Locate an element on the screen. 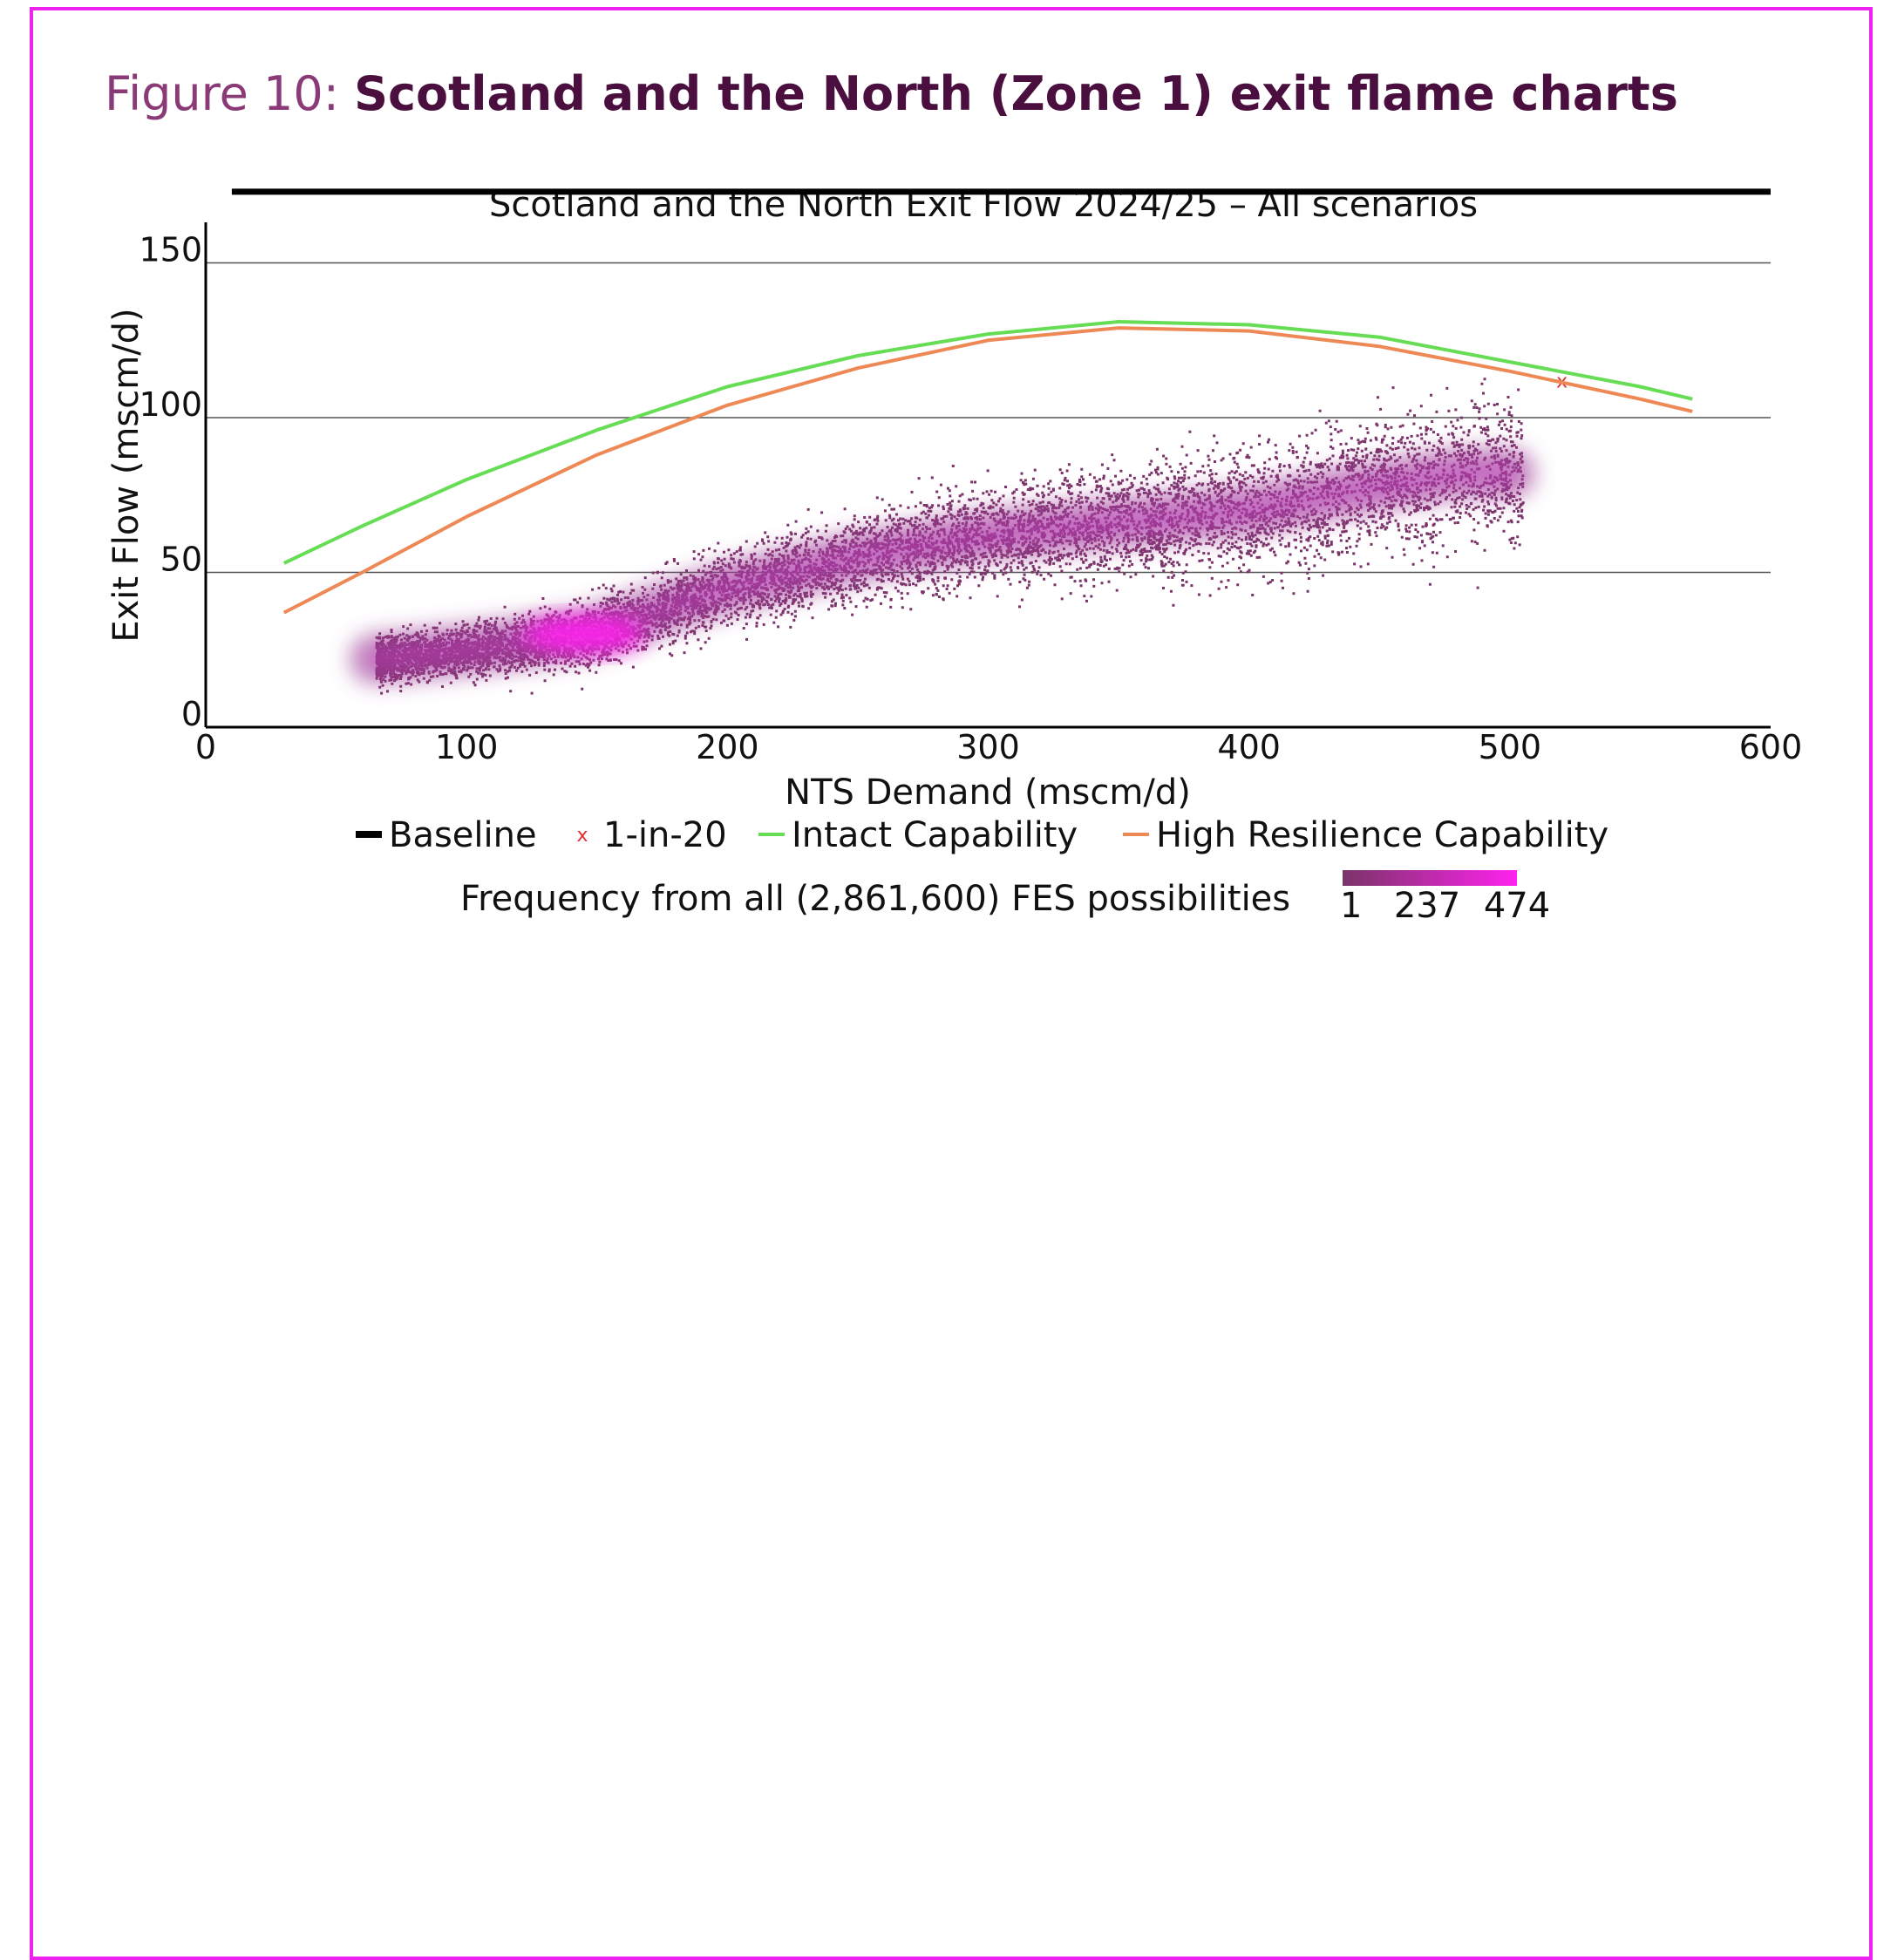 This screenshot has height=1960, width=1877. colorbar-tick-label: 237 is located at coordinates (1427, 906).